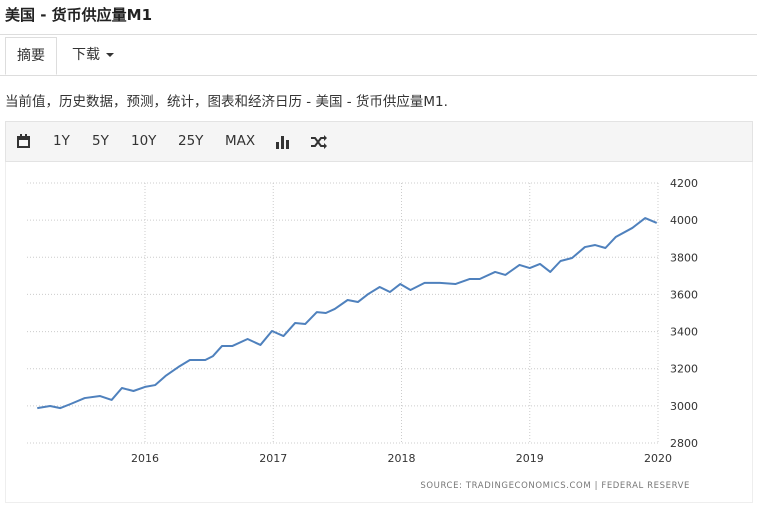  What do you see at coordinates (684, 220) in the screenshot?
I see `y-tick-label: 4000` at bounding box center [684, 220].